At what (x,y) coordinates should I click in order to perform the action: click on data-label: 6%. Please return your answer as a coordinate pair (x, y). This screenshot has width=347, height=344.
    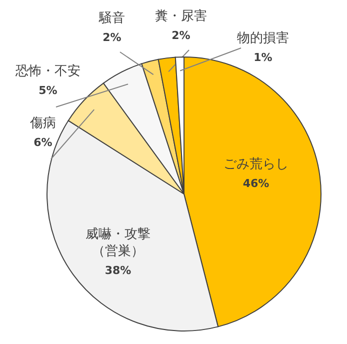
    Looking at the image, I should click on (43, 142).